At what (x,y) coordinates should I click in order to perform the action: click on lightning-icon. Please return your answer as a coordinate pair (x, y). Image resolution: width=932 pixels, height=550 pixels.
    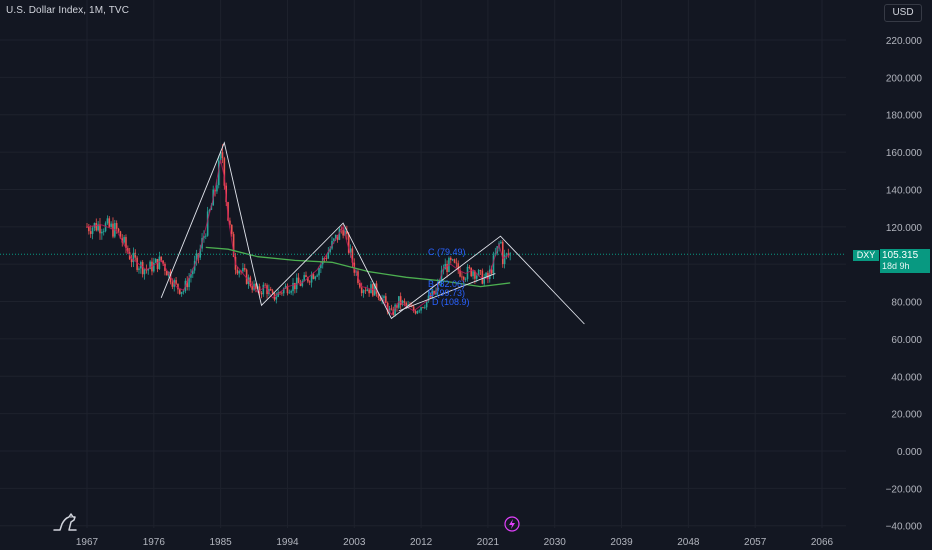
    Looking at the image, I should click on (512, 524).